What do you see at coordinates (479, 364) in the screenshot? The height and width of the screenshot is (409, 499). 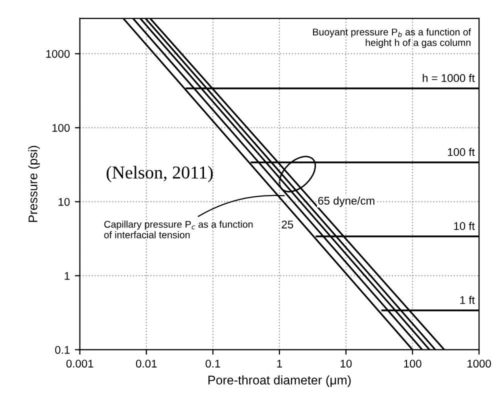 I see `x-tick-label: 1000` at bounding box center [479, 364].